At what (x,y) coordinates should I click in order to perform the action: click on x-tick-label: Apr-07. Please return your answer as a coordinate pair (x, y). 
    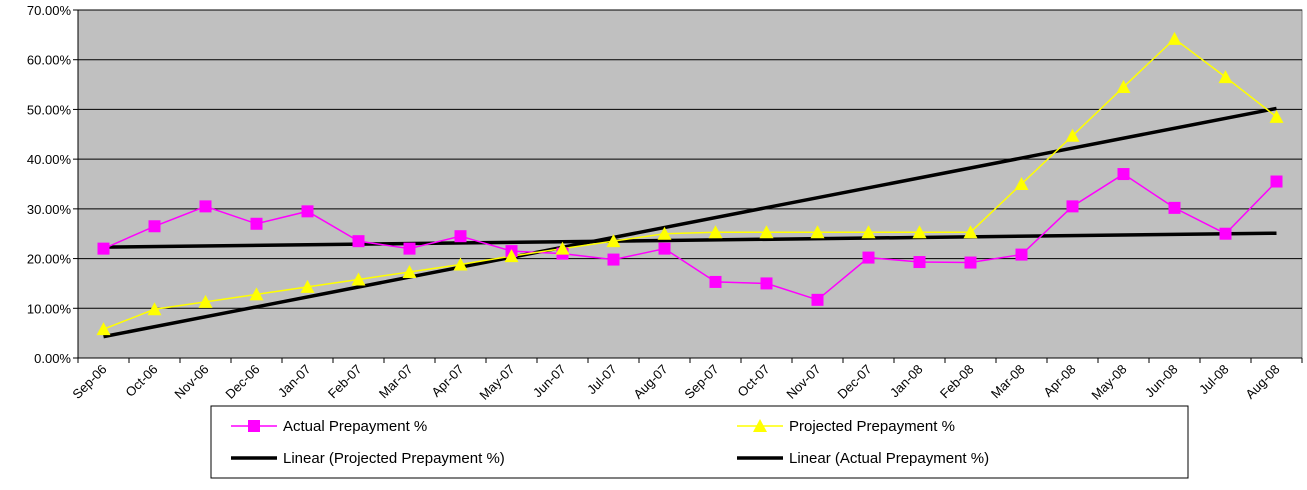
    Looking at the image, I should click on (447, 381).